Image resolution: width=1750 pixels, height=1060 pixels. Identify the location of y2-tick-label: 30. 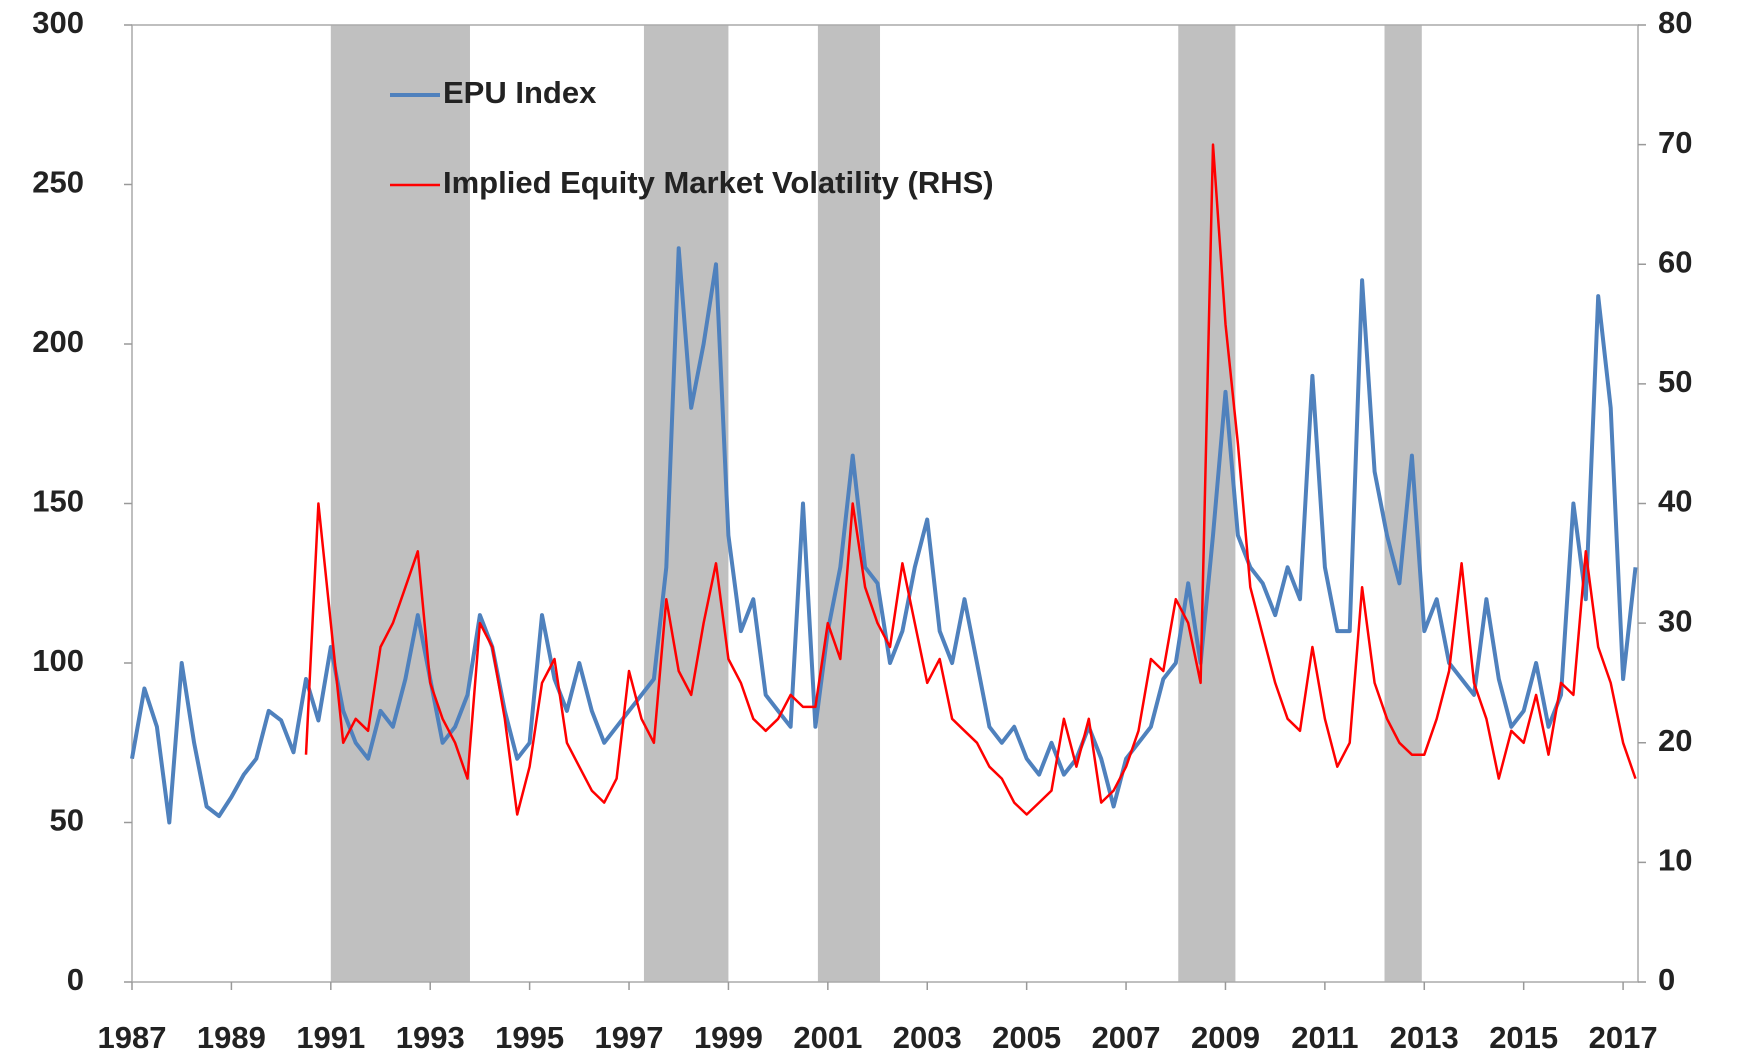
(1675, 620).